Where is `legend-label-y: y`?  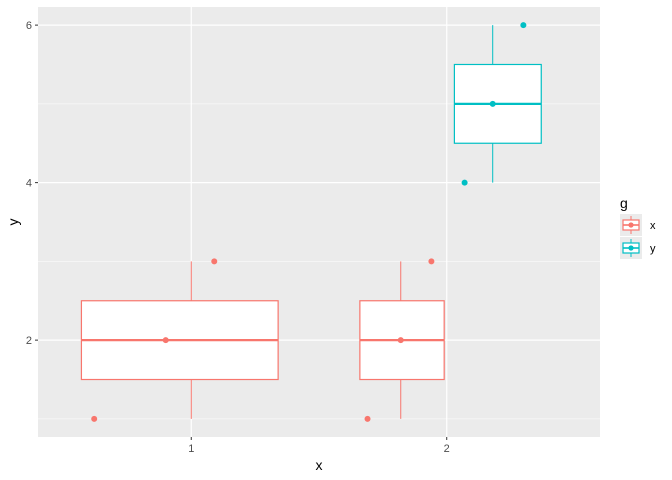
legend-label-y: y is located at coordinates (653, 249).